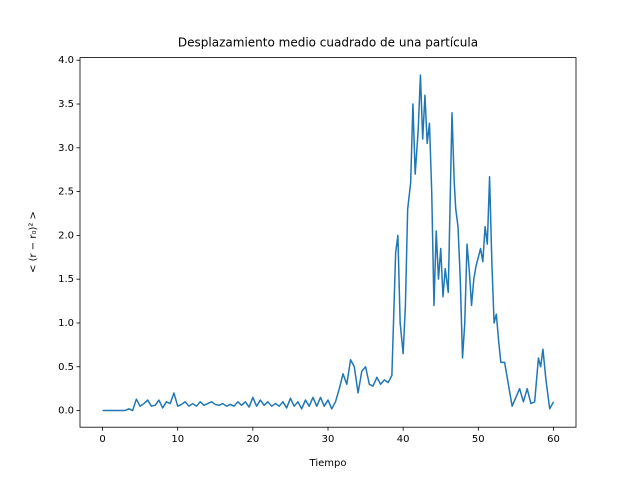  I want to click on y-tick-label: 2.5, so click(66, 192).